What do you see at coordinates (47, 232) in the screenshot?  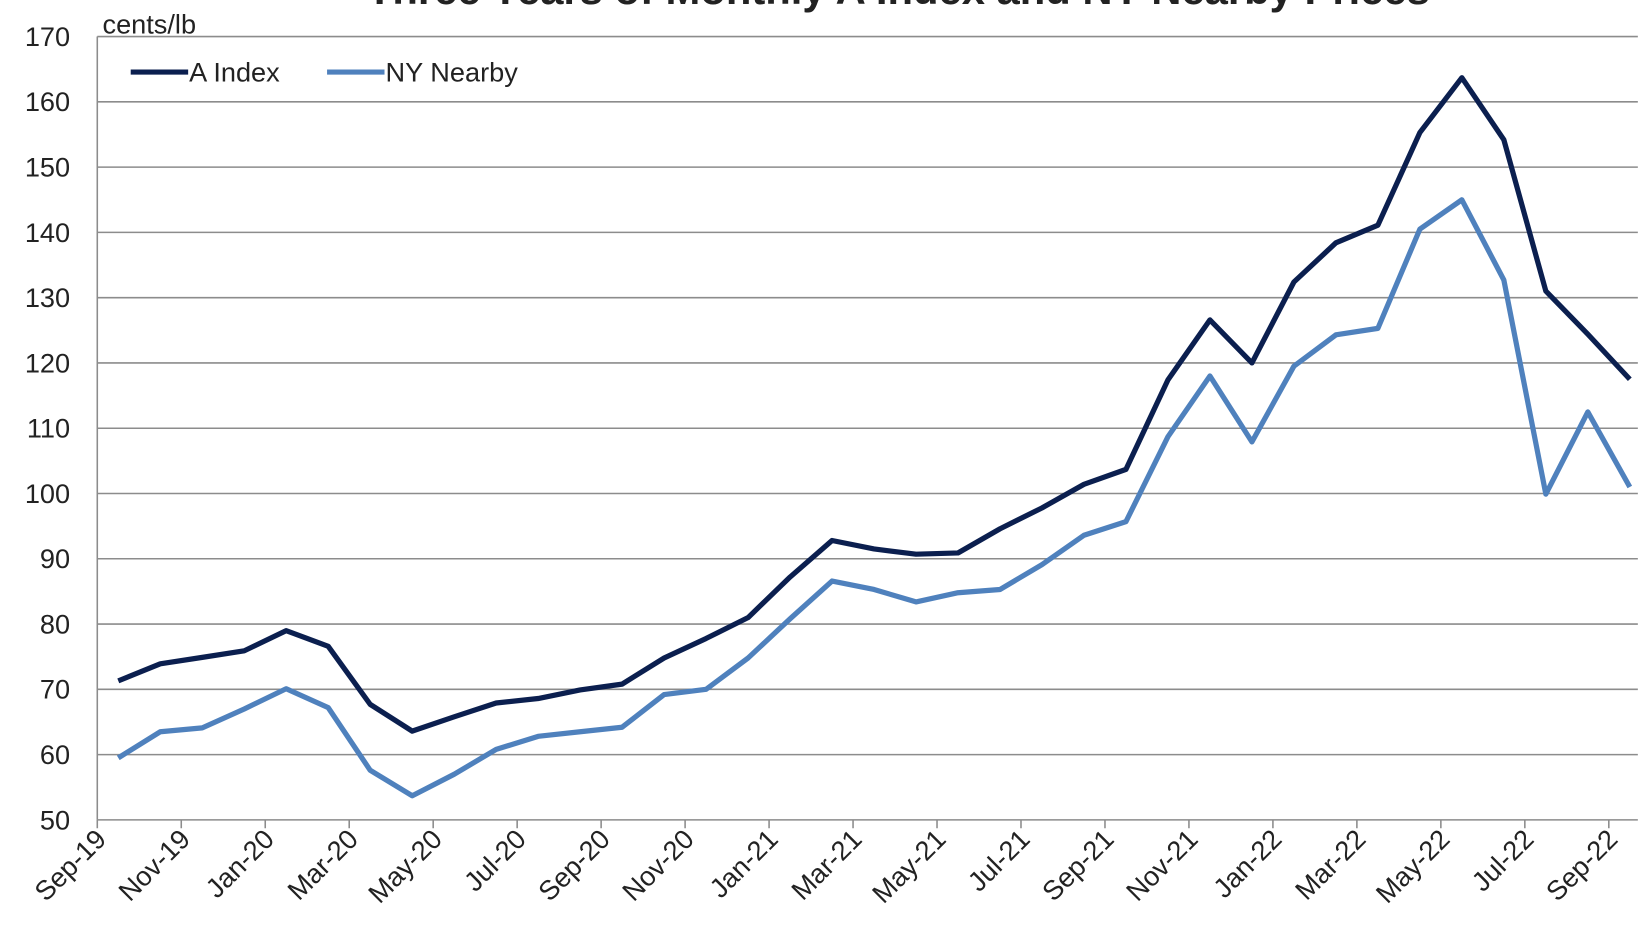 I see `y-tick-label: 140` at bounding box center [47, 232].